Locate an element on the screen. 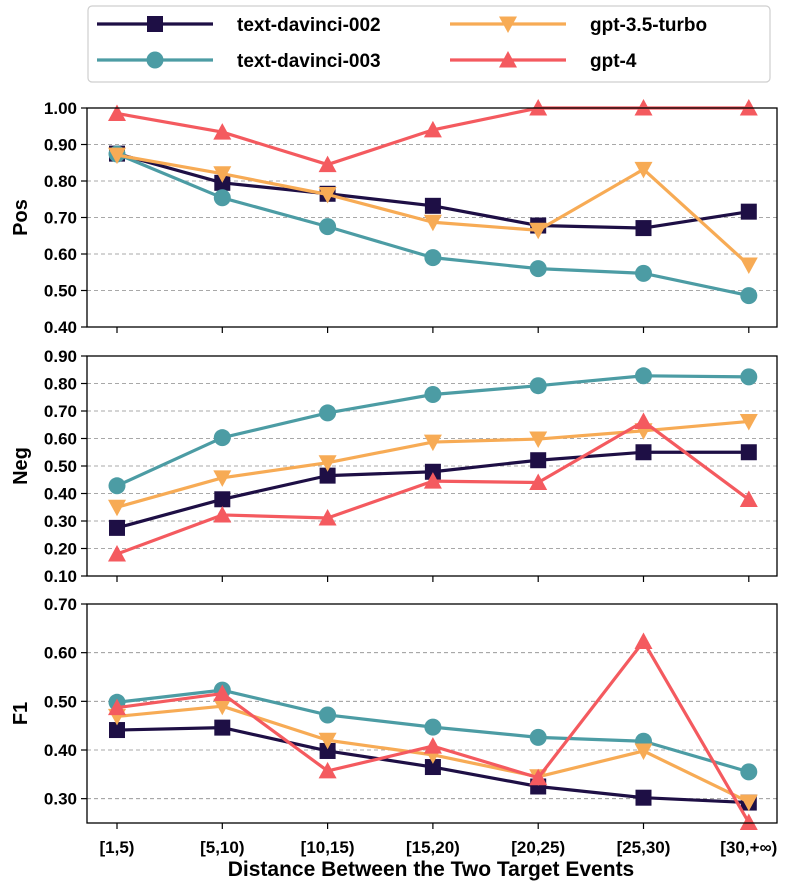 Image resolution: width=789 pixels, height=887 pixels. legend-marker-gpt-3-5-turbo is located at coordinates (508, 24).